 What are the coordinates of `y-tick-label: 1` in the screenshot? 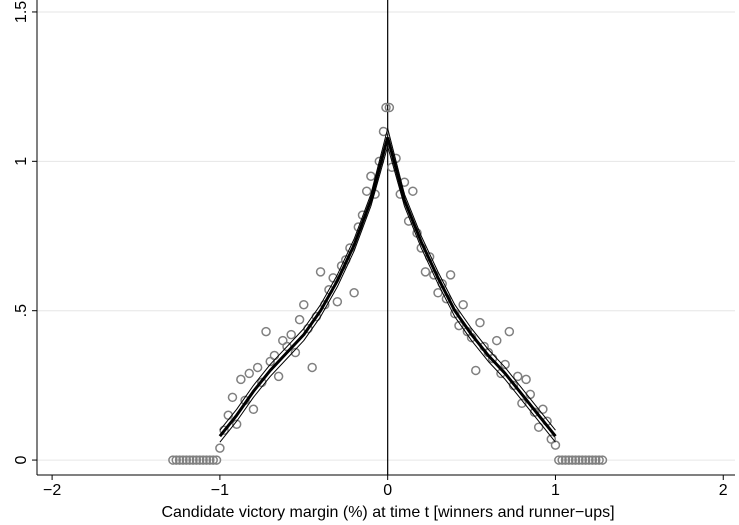 It's located at (21, 161).